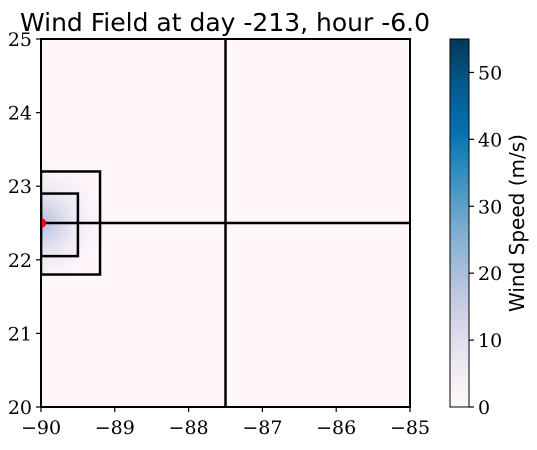 This screenshot has height=450, width=537. Describe the element at coordinates (490, 73) in the screenshot. I see `colorbar-tick-label: 50` at that location.